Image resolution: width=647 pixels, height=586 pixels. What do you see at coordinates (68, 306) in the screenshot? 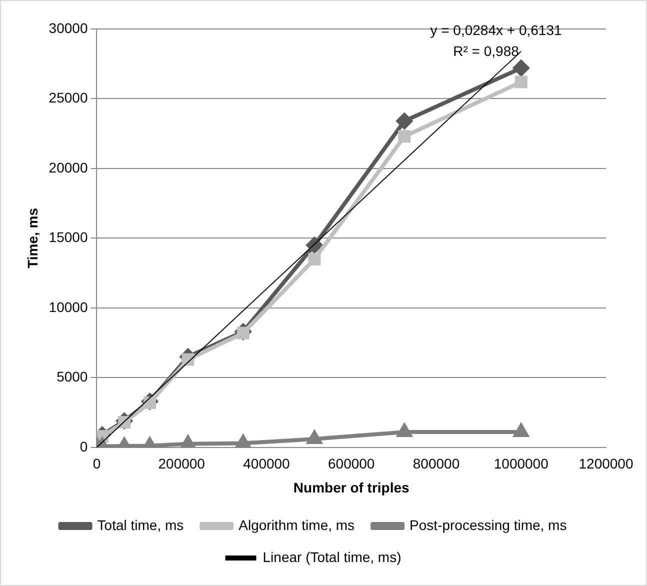
I see `y-tick-label: 10000` at bounding box center [68, 306].